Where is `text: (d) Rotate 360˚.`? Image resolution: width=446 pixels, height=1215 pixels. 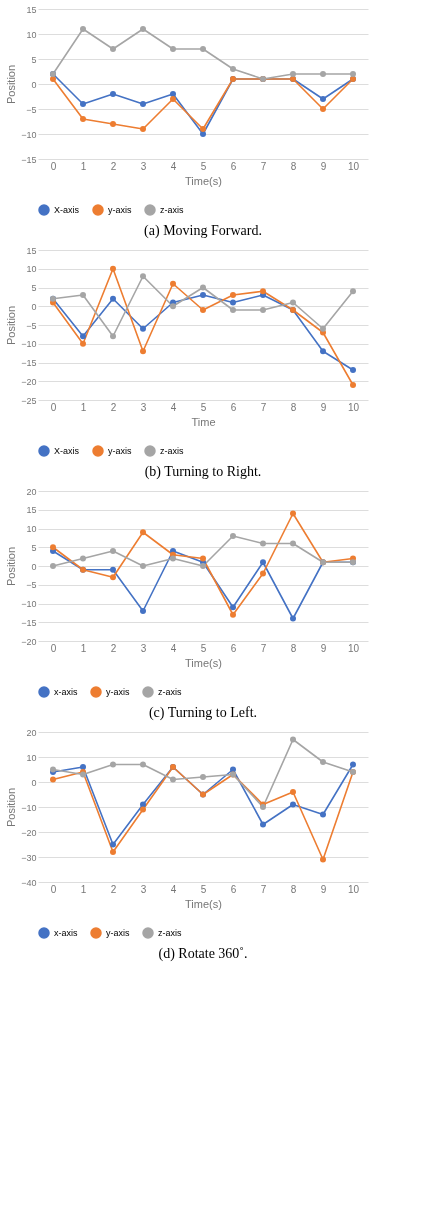 text: (d) Rotate 360˚. is located at coordinates (203, 954).